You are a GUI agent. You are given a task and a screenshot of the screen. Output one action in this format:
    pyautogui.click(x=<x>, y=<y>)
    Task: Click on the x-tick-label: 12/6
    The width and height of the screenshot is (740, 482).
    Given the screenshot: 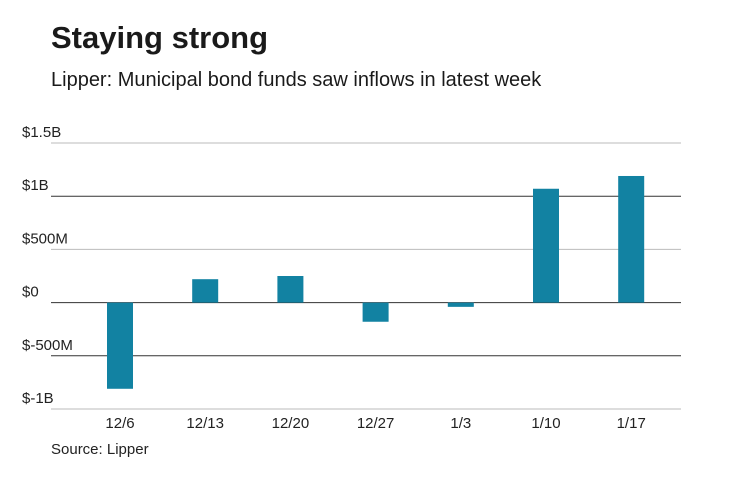 What is the action you would take?
    pyautogui.click(x=119, y=423)
    